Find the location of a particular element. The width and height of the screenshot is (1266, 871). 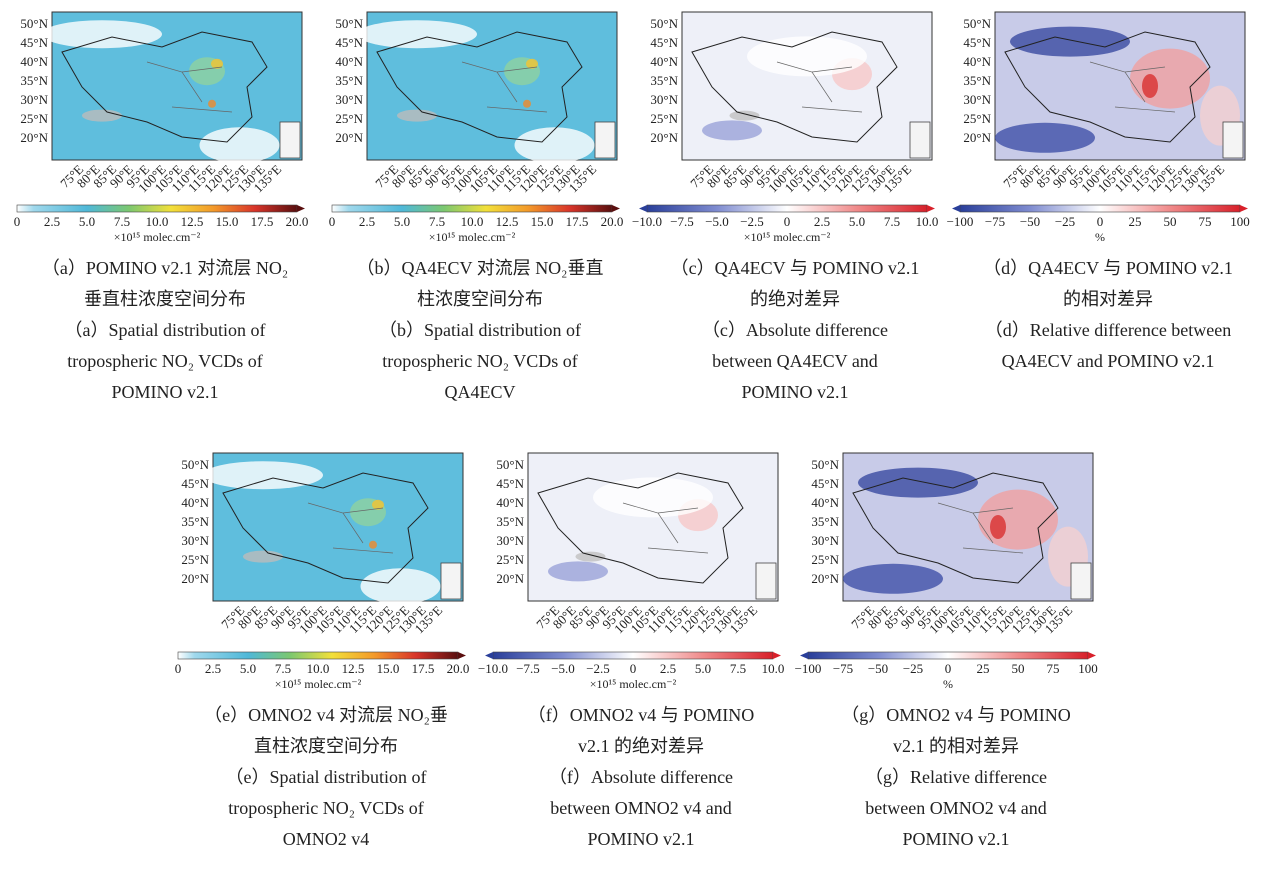

caption-en: （g）Relative difference is located at coordinates (956, 777).